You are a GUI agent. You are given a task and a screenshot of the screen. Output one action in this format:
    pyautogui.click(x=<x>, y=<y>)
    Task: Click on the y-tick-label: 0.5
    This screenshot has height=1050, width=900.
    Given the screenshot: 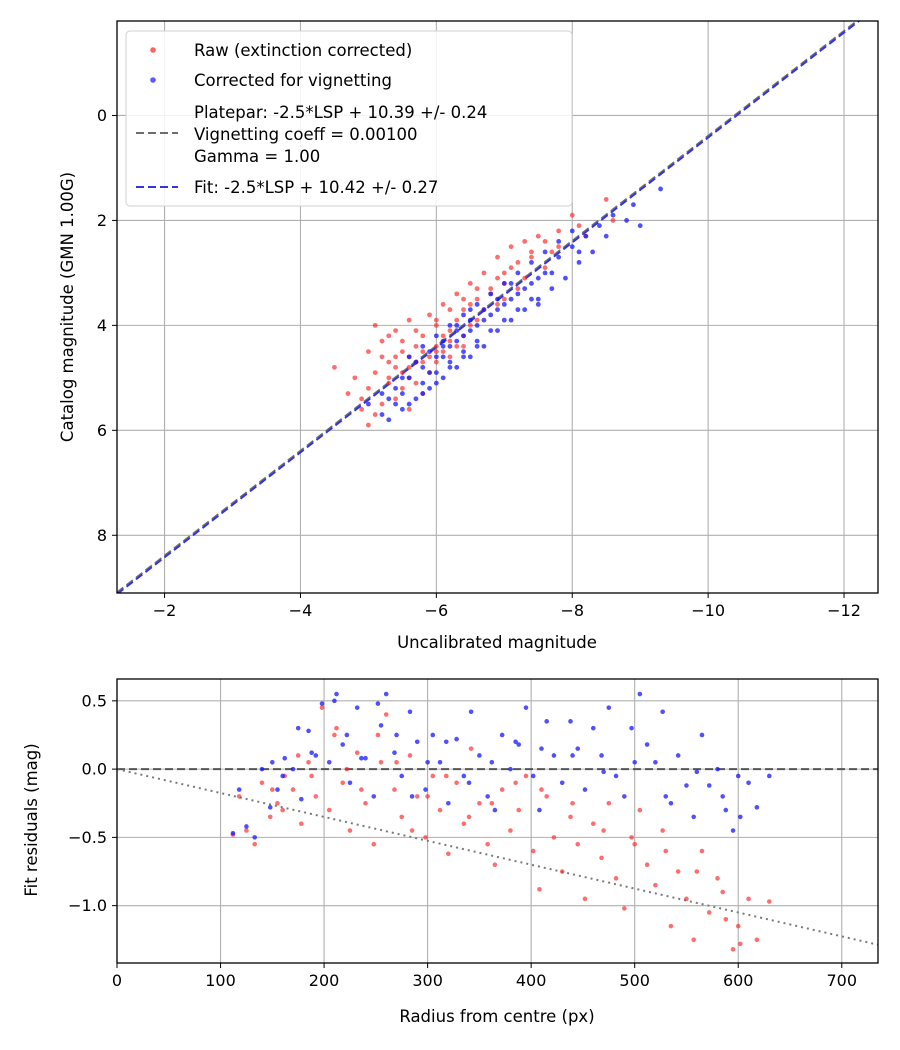 What is the action you would take?
    pyautogui.click(x=94, y=700)
    